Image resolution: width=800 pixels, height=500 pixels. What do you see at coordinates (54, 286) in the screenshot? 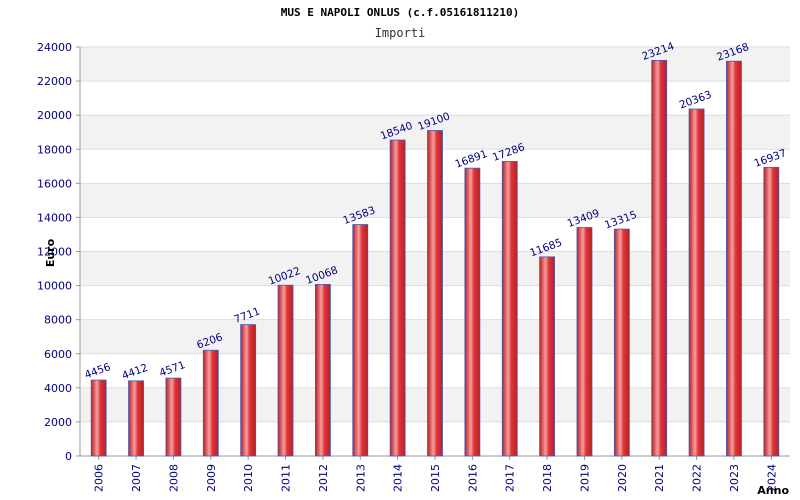
I see `y-tick-label: 10000` at bounding box center [54, 286].